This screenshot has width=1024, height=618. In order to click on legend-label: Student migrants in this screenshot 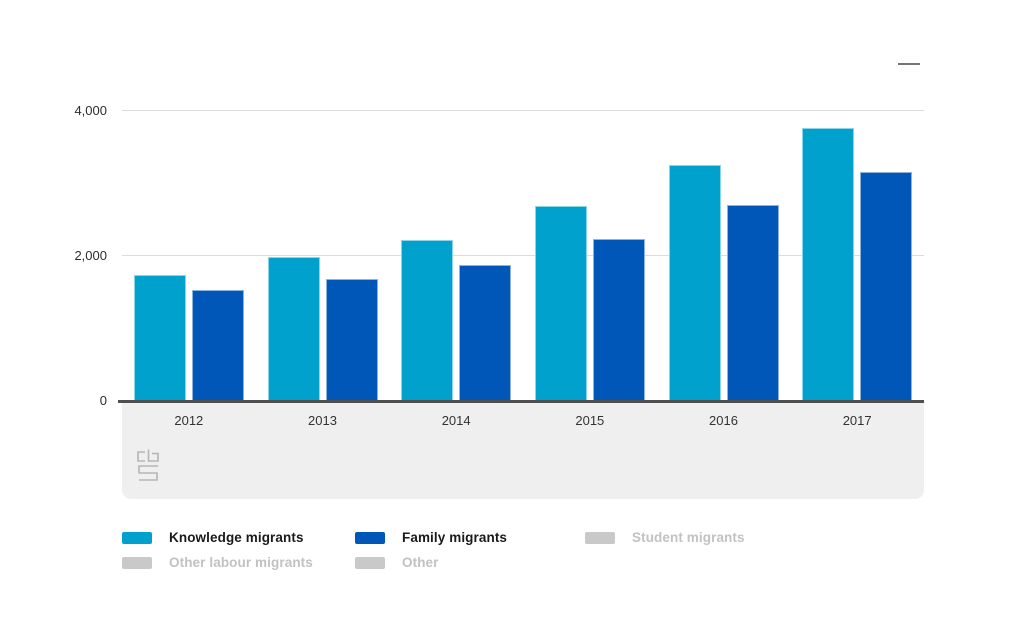, I will do `click(688, 537)`.